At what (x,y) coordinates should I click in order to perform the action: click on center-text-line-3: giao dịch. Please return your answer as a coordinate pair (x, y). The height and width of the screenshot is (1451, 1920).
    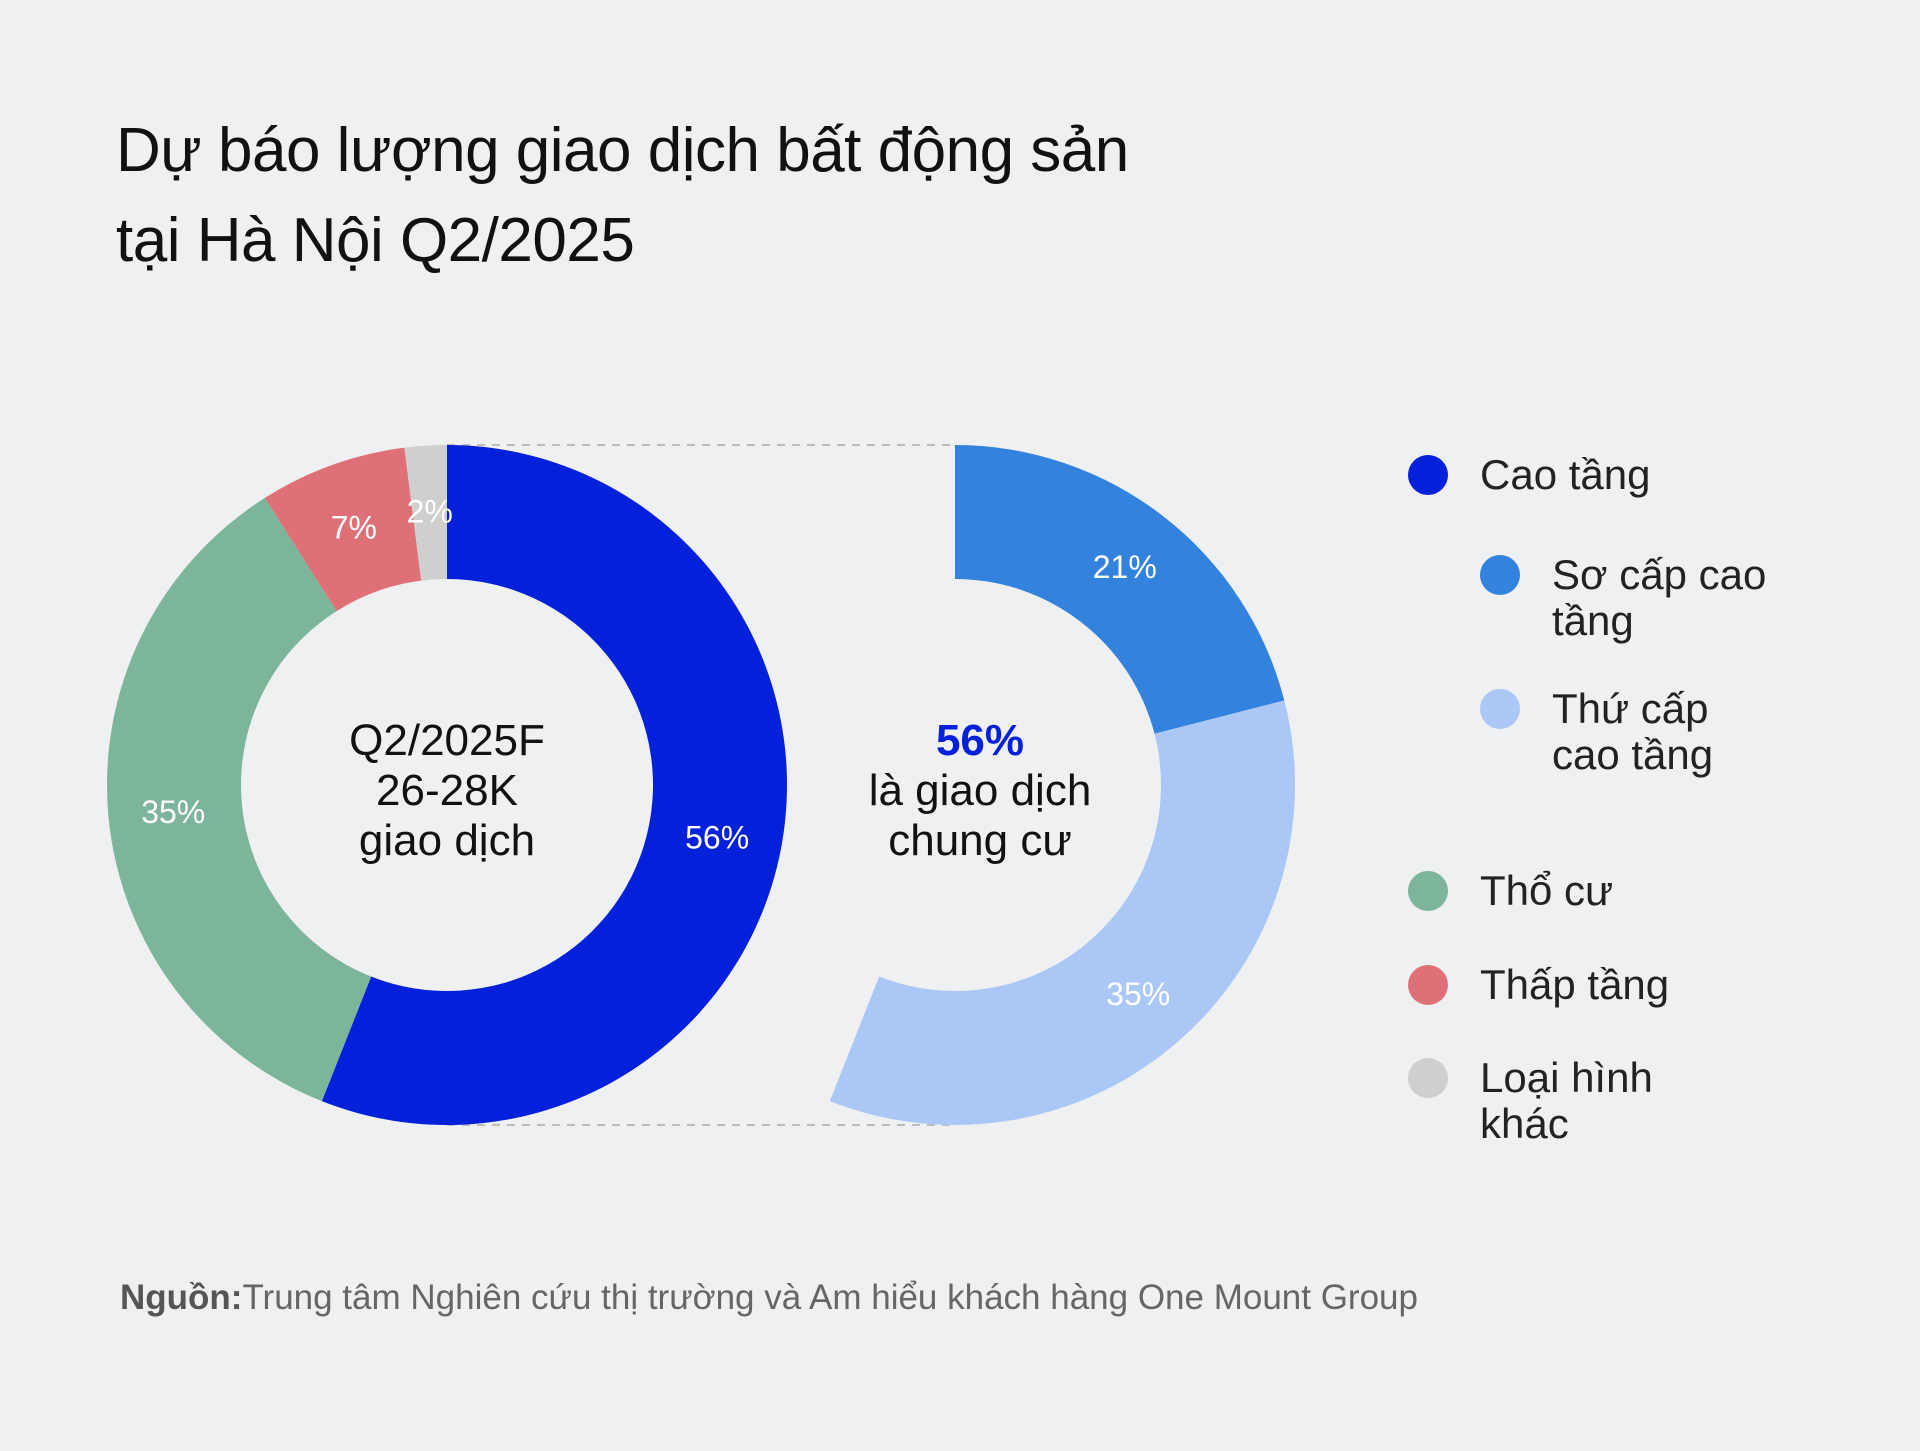
    Looking at the image, I should click on (447, 840).